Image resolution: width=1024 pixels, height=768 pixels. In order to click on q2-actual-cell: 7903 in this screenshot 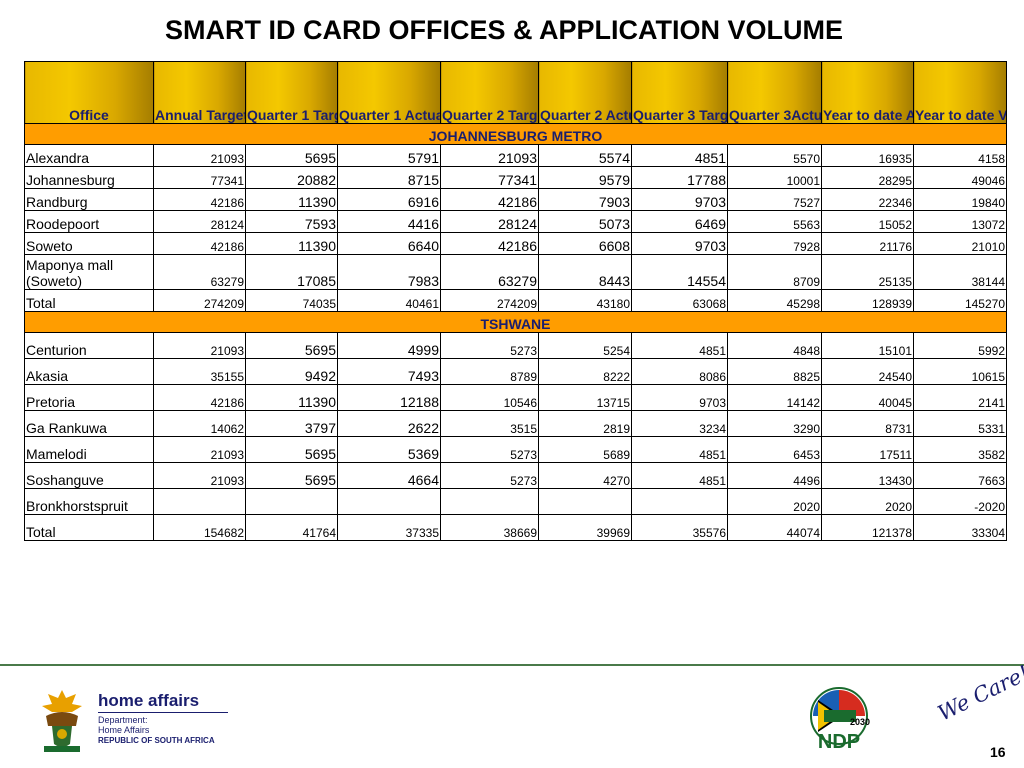, I will do `click(585, 199)`.